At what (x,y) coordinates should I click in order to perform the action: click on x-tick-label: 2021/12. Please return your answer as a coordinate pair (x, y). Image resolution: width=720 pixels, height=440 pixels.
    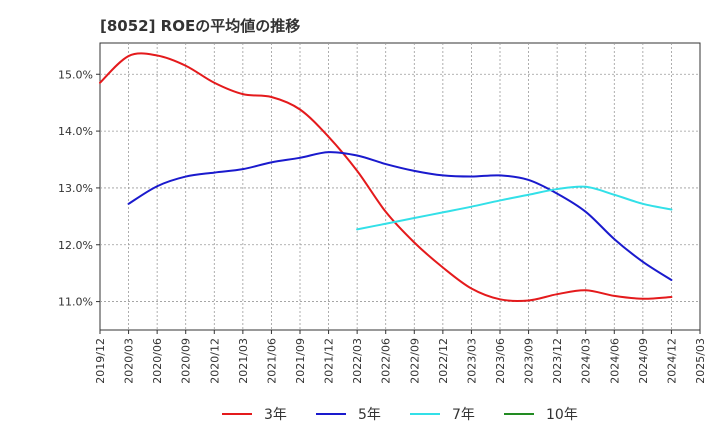
    Looking at the image, I should click on (329, 361).